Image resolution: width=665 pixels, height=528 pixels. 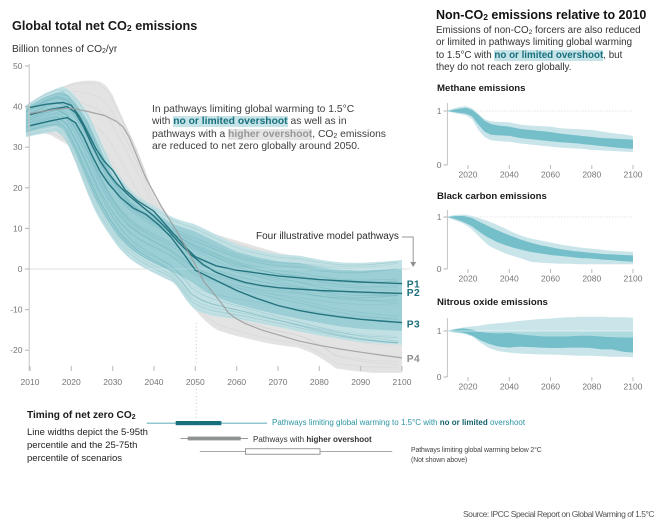 I want to click on svg-text: P2, so click(x=413, y=293).